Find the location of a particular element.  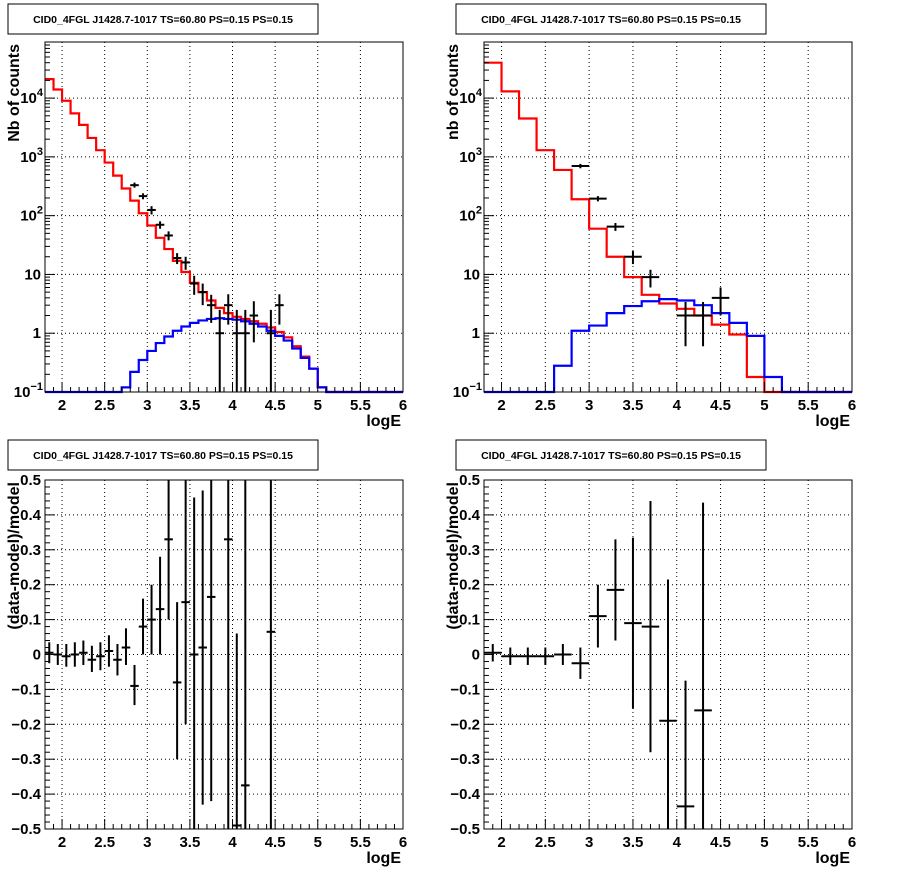

histogram-series-blue is located at coordinates (668, 346).